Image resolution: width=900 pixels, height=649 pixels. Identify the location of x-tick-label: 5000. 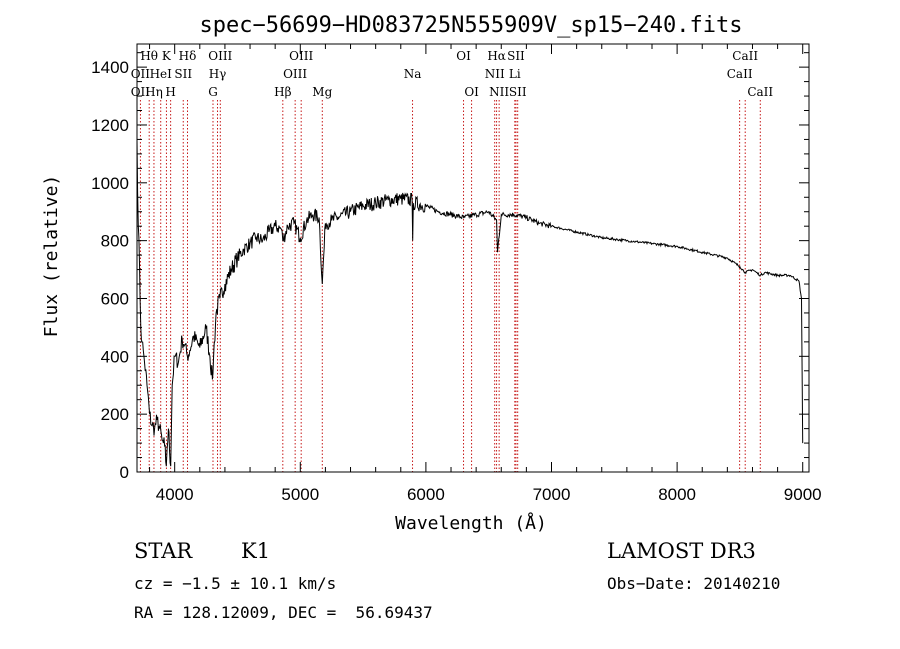
(300, 494).